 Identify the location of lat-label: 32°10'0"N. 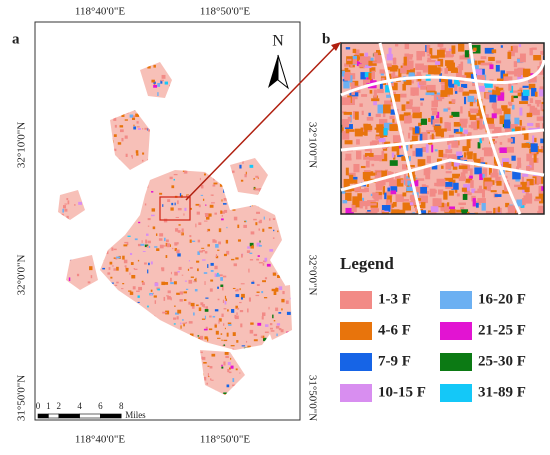
(22, 145).